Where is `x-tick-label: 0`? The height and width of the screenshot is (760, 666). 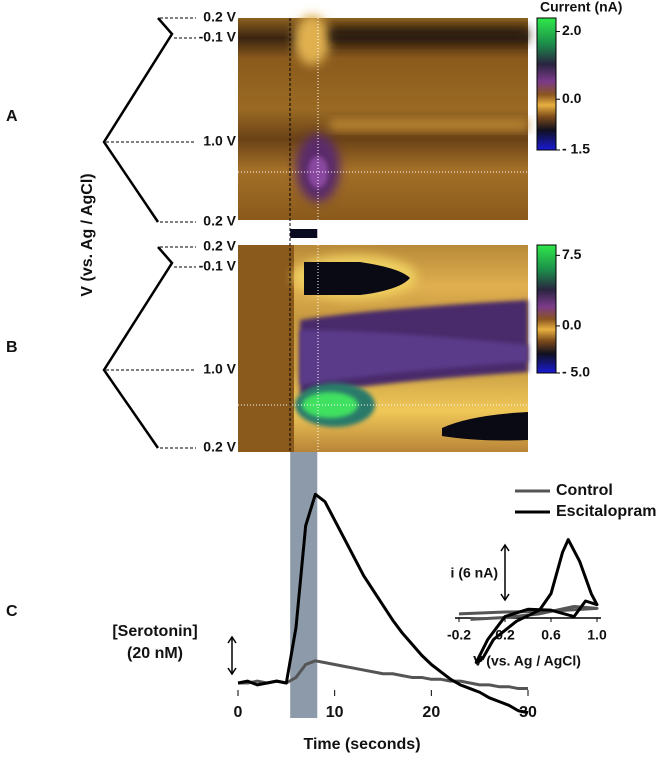
x-tick-label: 0 is located at coordinates (238, 712).